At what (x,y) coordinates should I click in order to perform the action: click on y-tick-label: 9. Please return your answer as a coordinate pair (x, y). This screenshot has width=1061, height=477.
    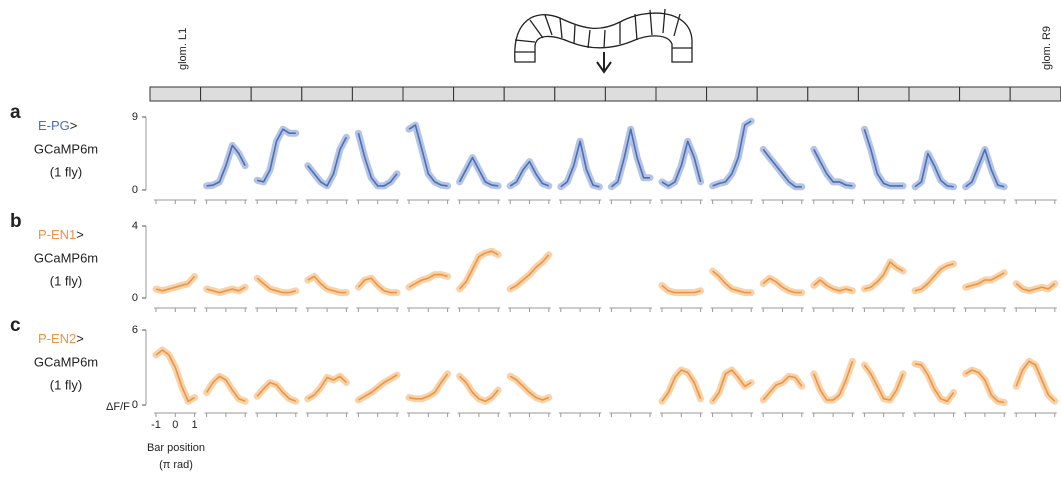
    Looking at the image, I should click on (135, 117).